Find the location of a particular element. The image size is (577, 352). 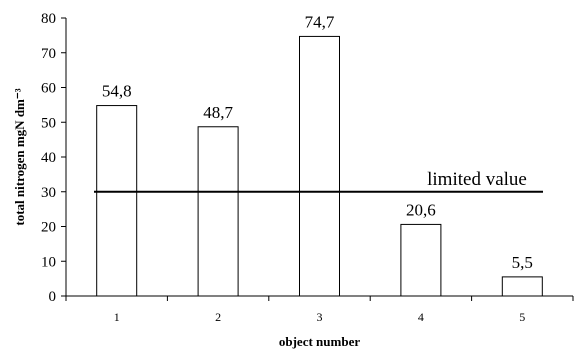

x-tick-label: 4 is located at coordinates (421, 317).